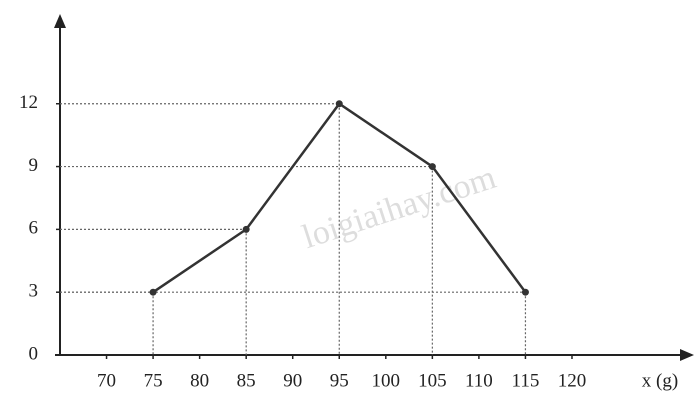 The height and width of the screenshot is (401, 697). I want to click on x-tick-label: 80, so click(199, 380).